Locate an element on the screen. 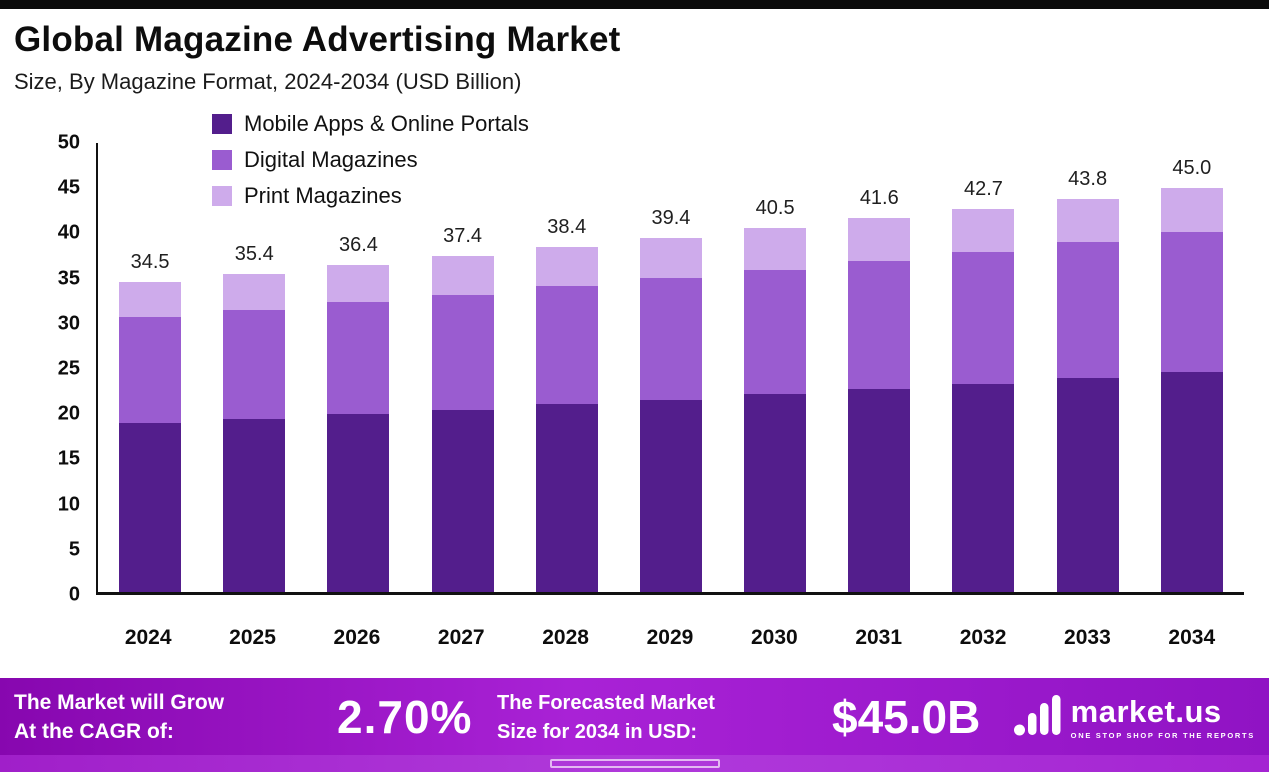  x-tick-label: 2029 is located at coordinates (670, 637).